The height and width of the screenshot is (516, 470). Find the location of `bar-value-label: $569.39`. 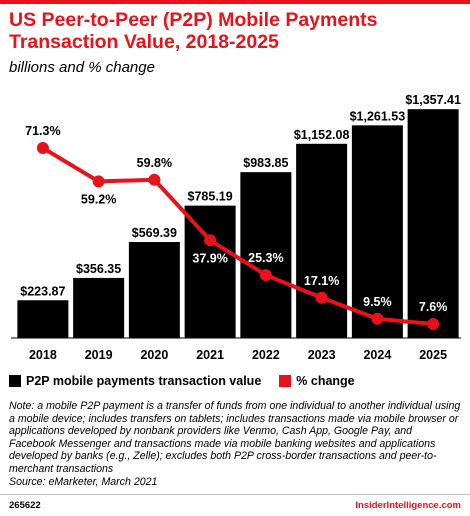

bar-value-label: $569.39 is located at coordinates (154, 233).